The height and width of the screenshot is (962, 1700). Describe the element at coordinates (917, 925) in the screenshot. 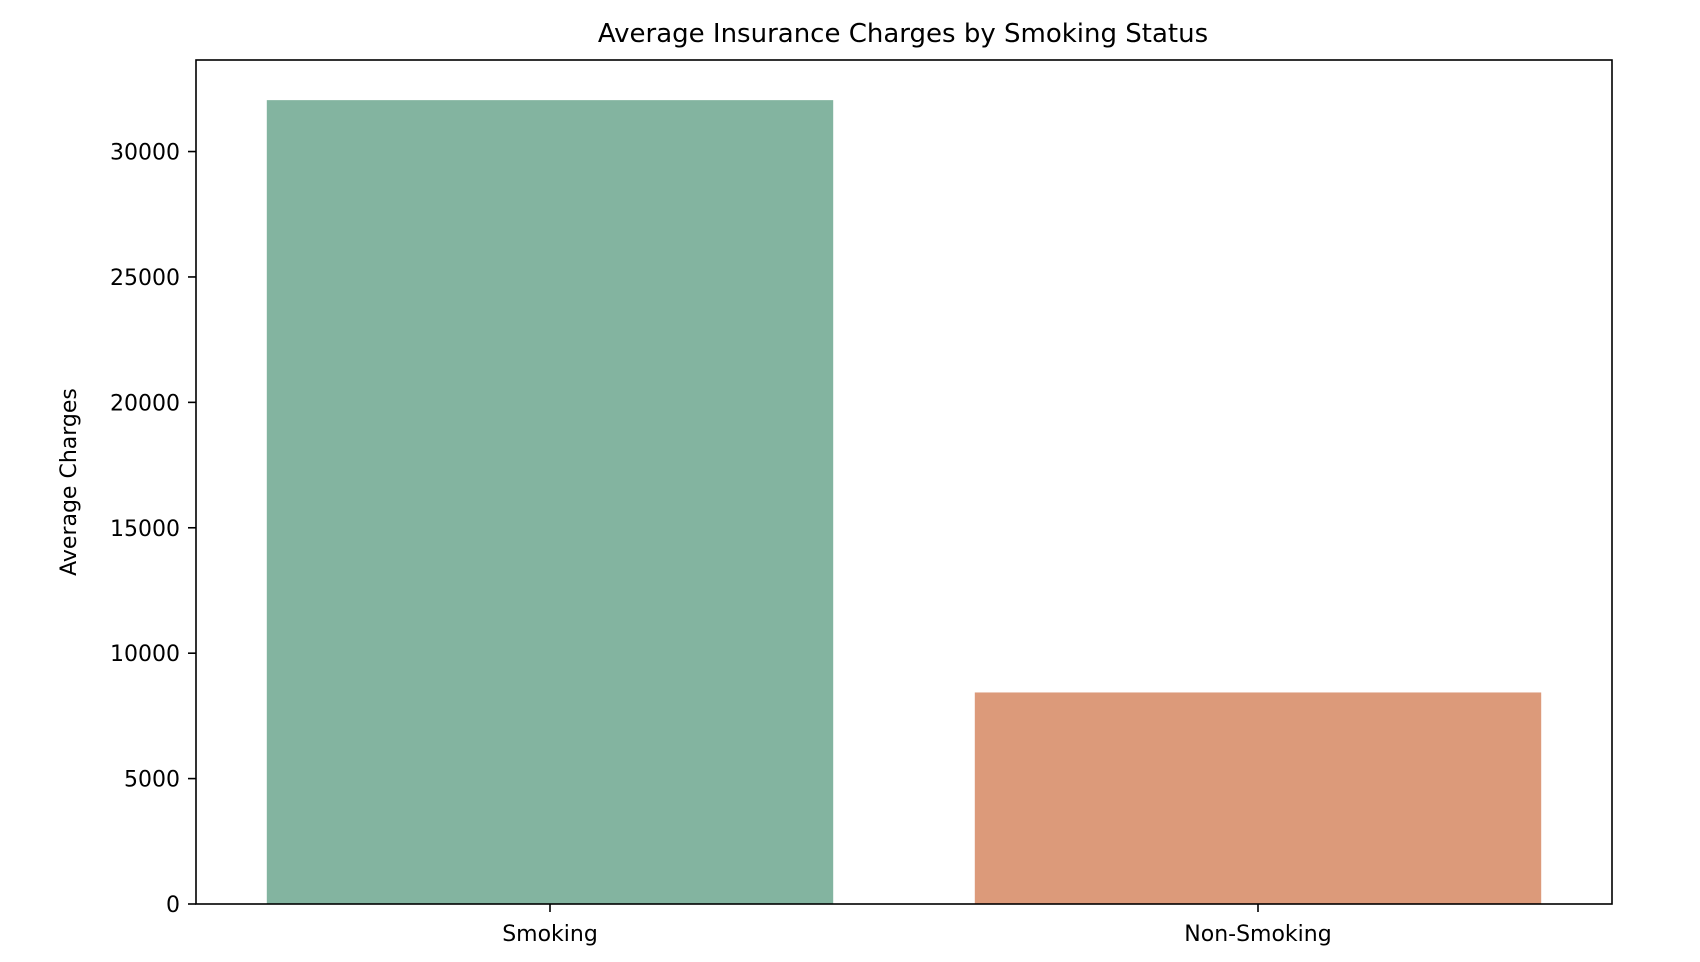

I see `x-axis: Smoking Non-Smoking` at that location.